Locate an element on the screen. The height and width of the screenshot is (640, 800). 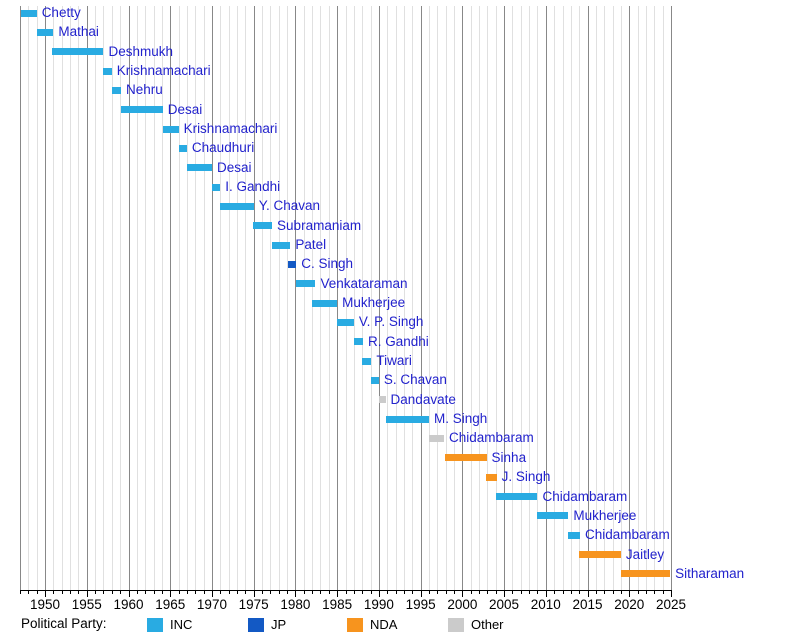
legend-label-jp: JP is located at coordinates (279, 624).